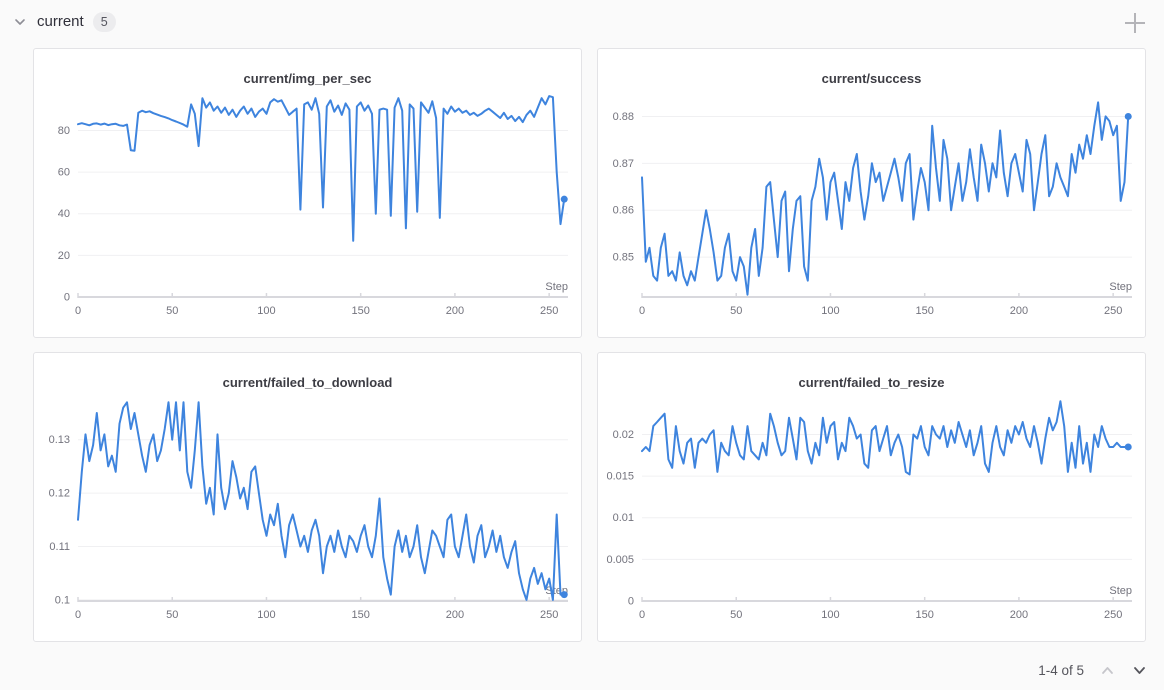  Describe the element at coordinates (64, 256) in the screenshot. I see `svg-text: 20` at that location.